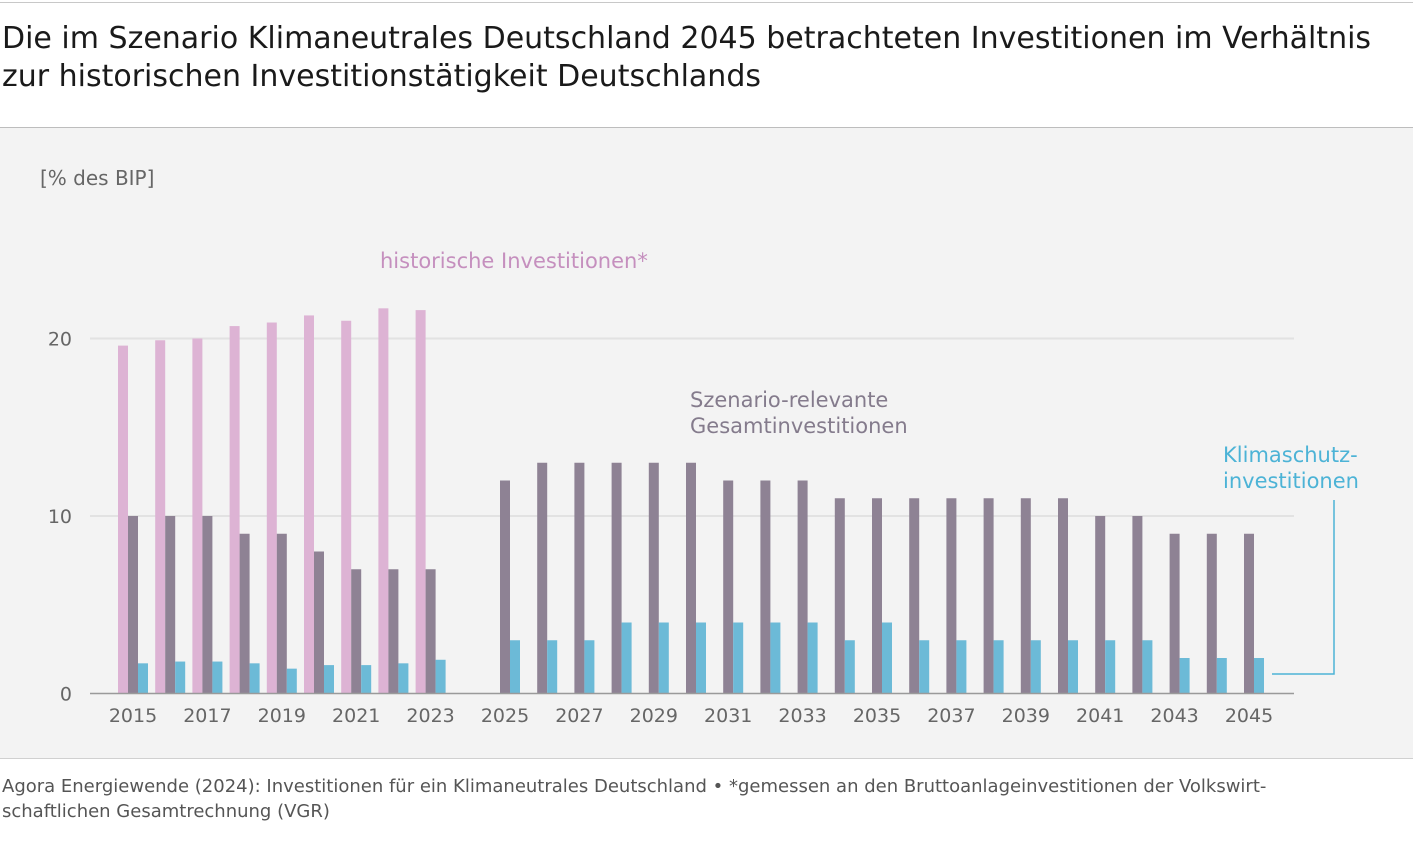  Describe the element at coordinates (60, 517) in the screenshot. I see `y-tick-label: 10` at that location.